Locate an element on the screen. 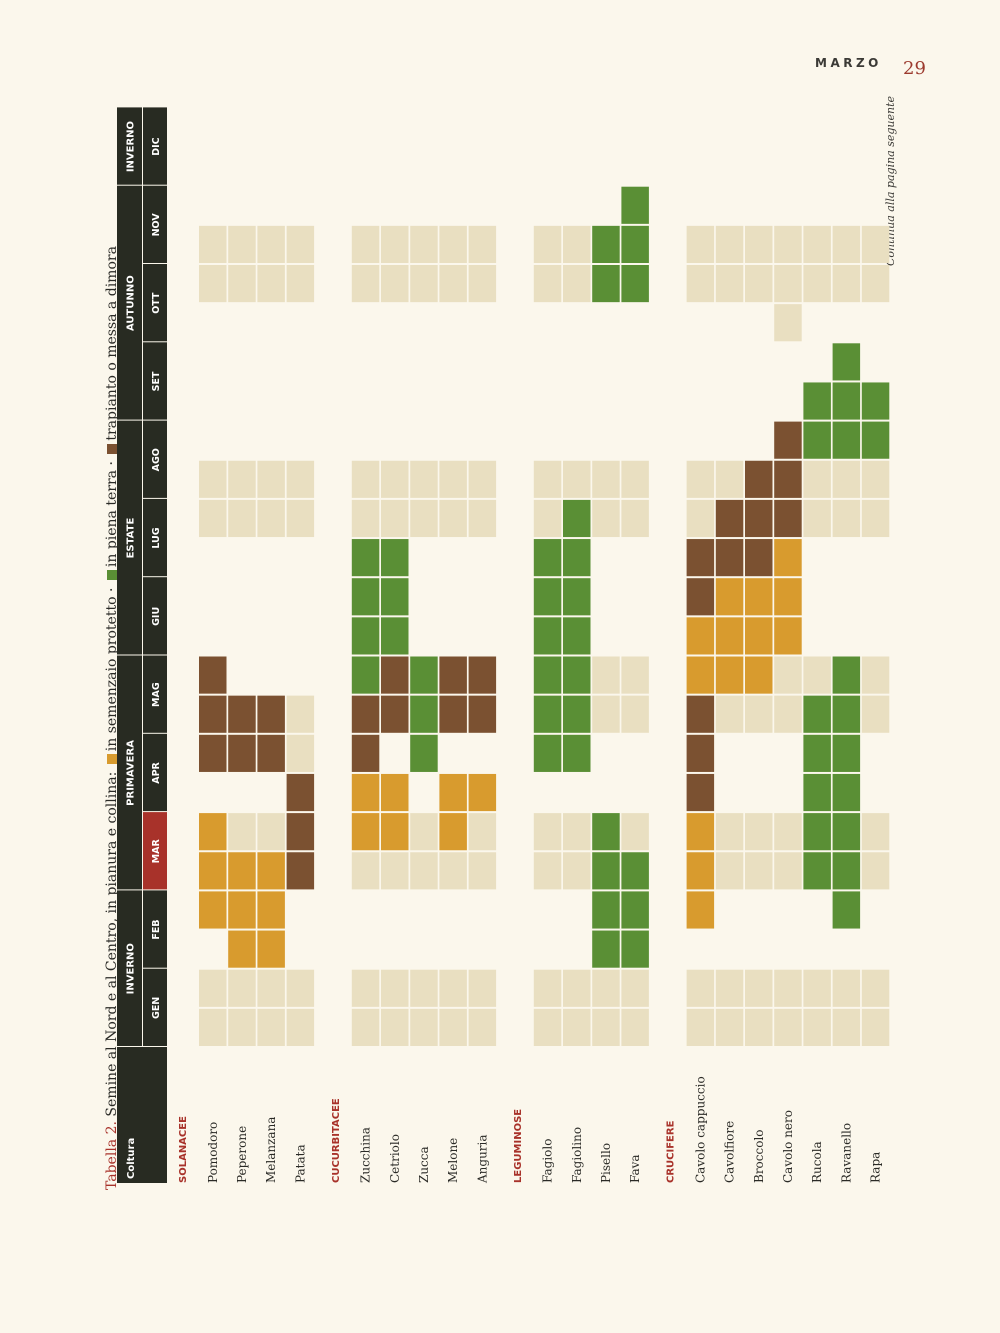 The height and width of the screenshot is (1333, 1000). crop-label: Anguria is located at coordinates (482, 1159).